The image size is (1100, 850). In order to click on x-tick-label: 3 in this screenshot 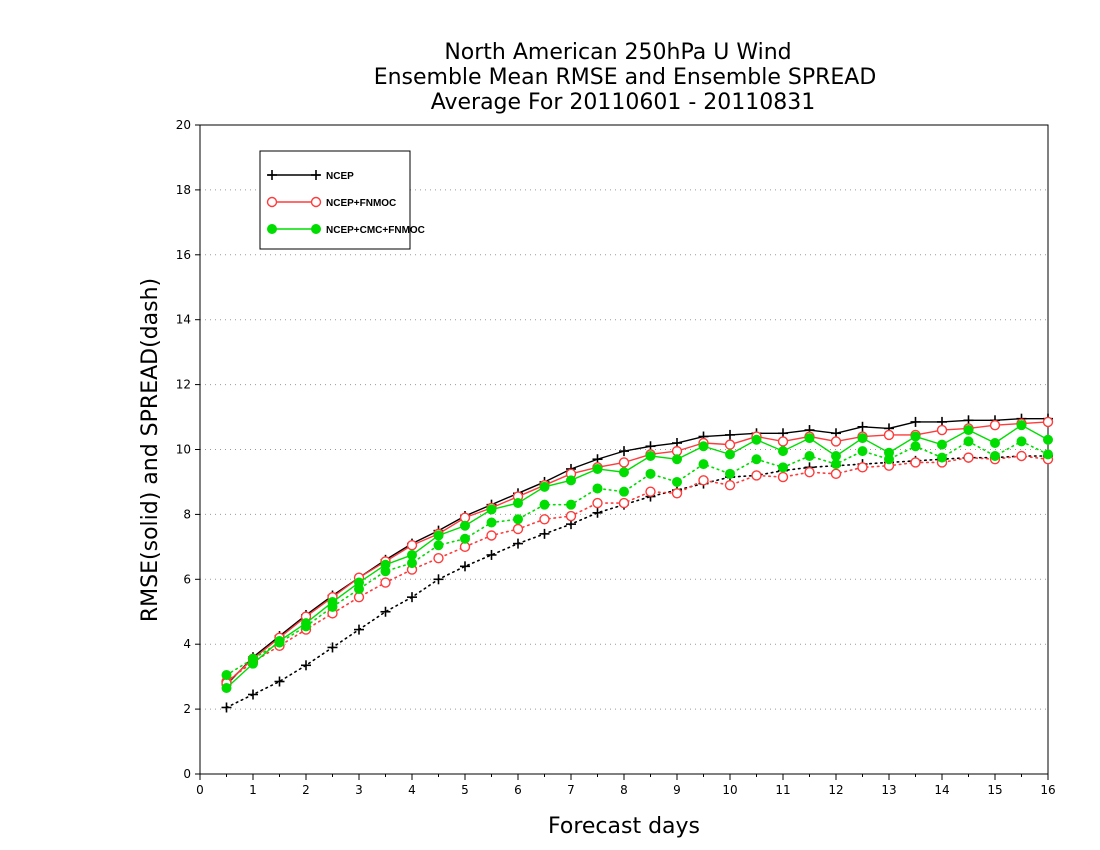, I will do `click(359, 790)`.